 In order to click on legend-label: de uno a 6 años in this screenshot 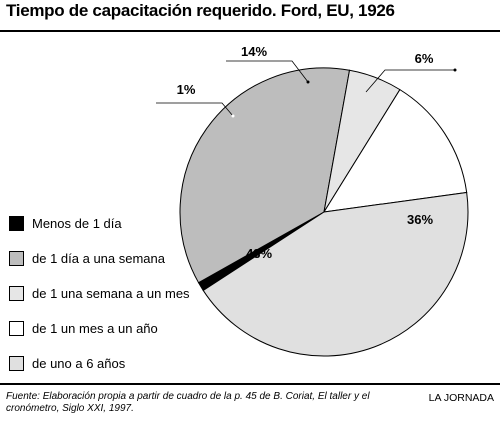, I will do `click(79, 363)`.